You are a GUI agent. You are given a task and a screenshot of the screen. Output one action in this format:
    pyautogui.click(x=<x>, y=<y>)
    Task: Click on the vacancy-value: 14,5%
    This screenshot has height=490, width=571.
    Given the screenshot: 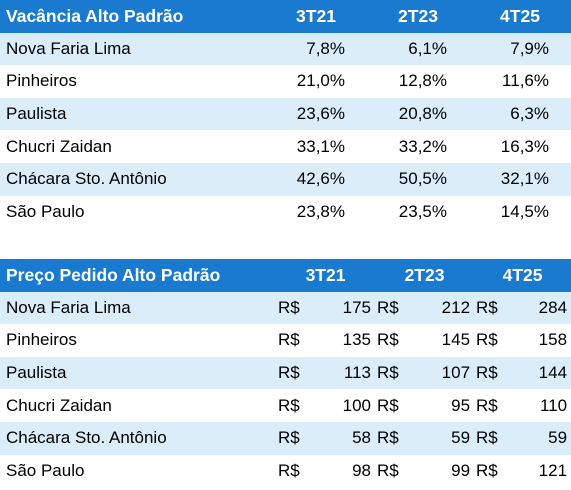 What is the action you would take?
    pyautogui.click(x=520, y=212)
    